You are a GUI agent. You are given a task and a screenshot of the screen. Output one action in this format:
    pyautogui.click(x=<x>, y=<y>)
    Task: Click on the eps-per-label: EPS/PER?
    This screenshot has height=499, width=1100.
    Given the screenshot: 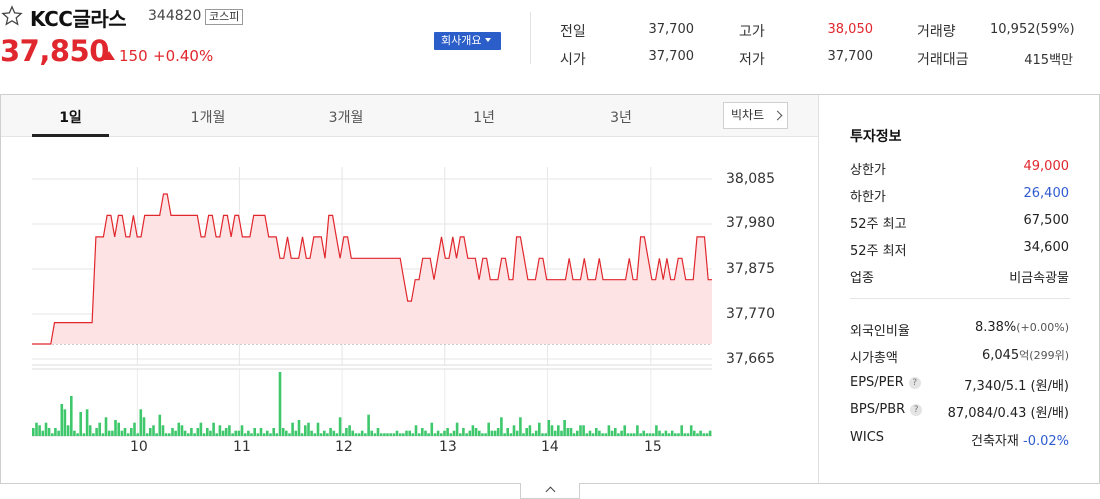 What is the action you would take?
    pyautogui.click(x=885, y=382)
    